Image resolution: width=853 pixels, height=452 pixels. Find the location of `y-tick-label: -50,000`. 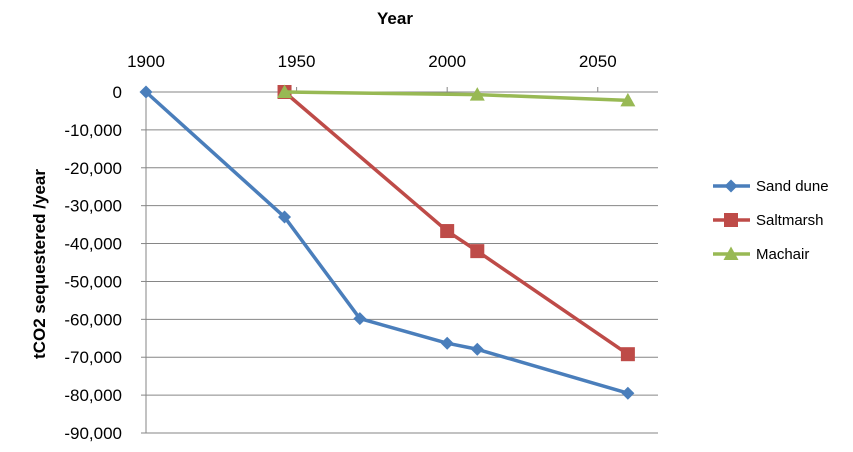

y-tick-label: -50,000 is located at coordinates (93, 281).